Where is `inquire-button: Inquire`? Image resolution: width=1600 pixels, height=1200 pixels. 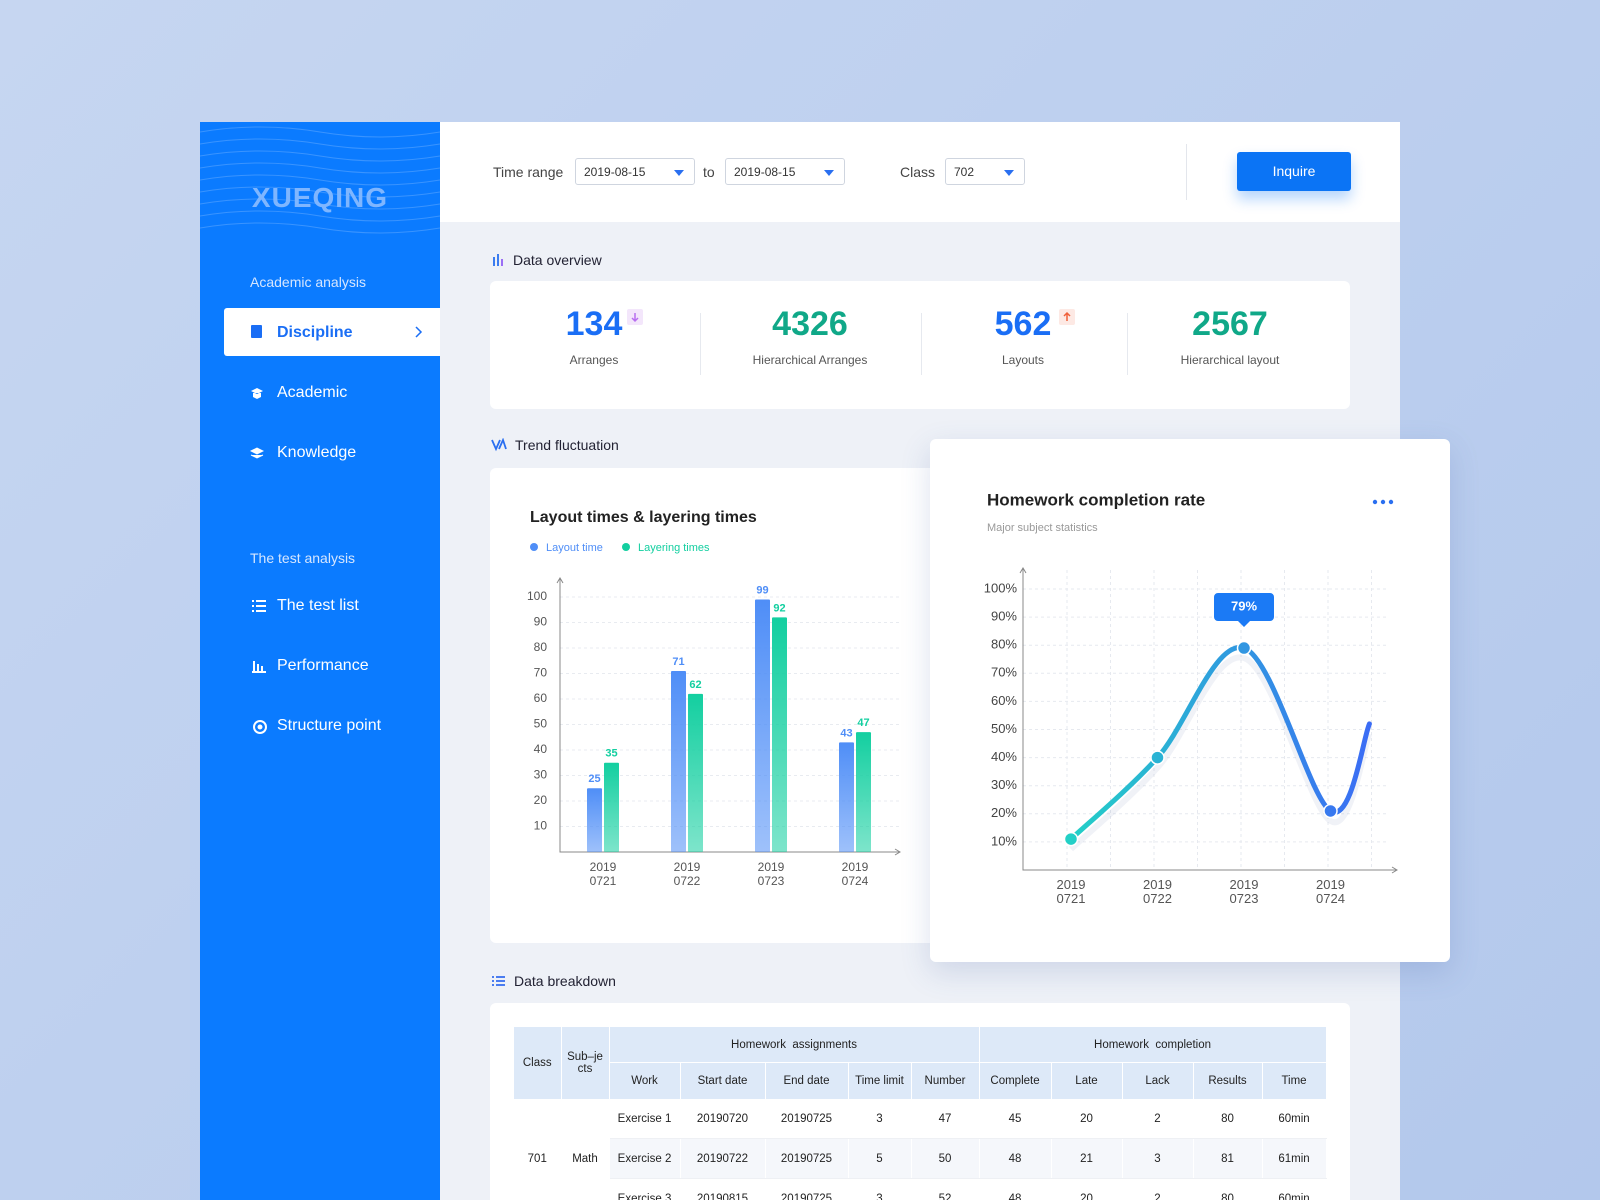 inquire-button: Inquire is located at coordinates (1294, 171).